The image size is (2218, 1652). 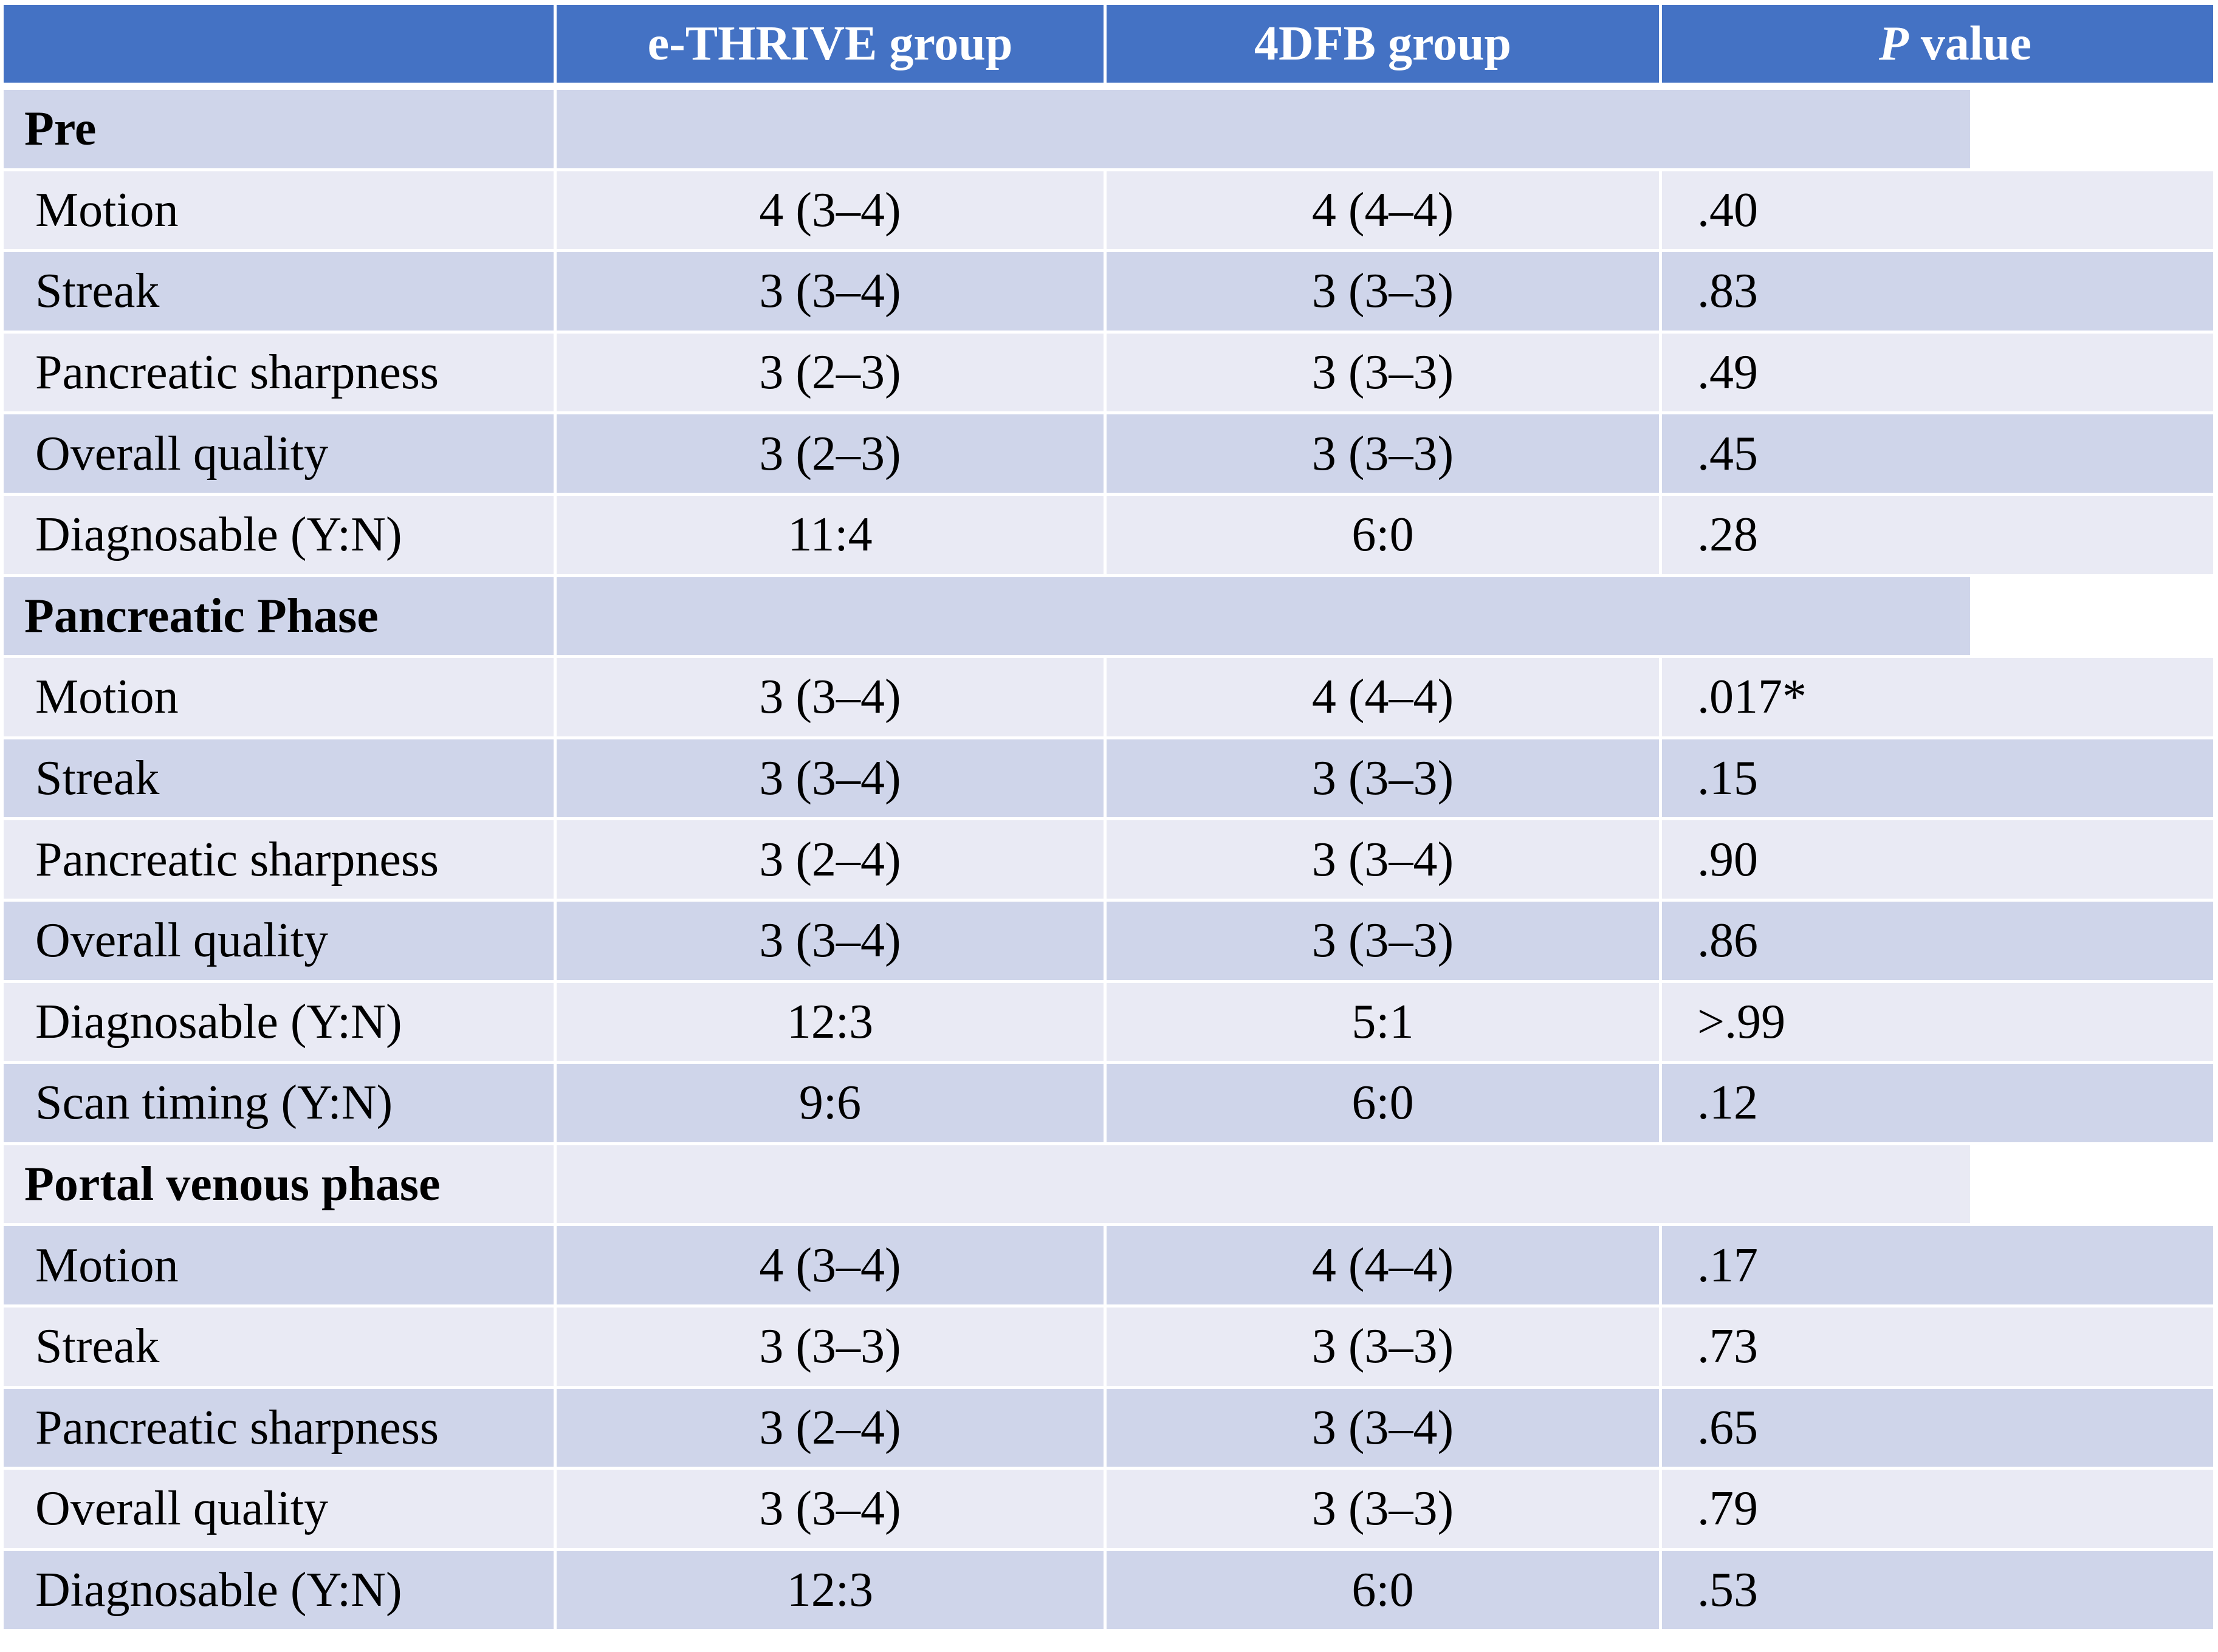 I want to click on table-row: Pancreatic sharpness 3 (2–4) 3 (3–4) .65, so click(x=1108, y=1427).